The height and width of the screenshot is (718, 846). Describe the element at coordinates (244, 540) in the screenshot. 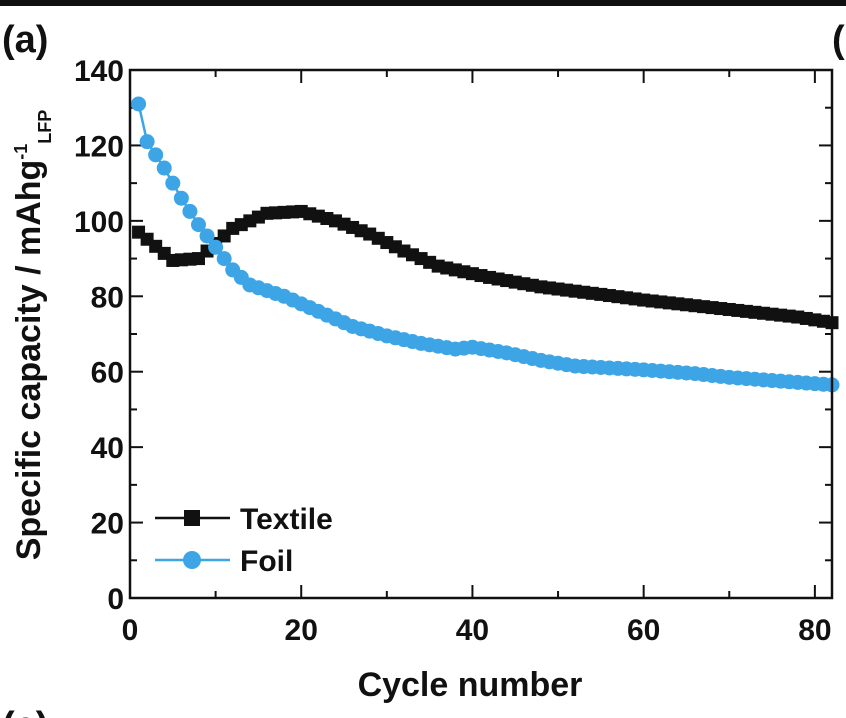

I see `legend: Textile Foil` at that location.